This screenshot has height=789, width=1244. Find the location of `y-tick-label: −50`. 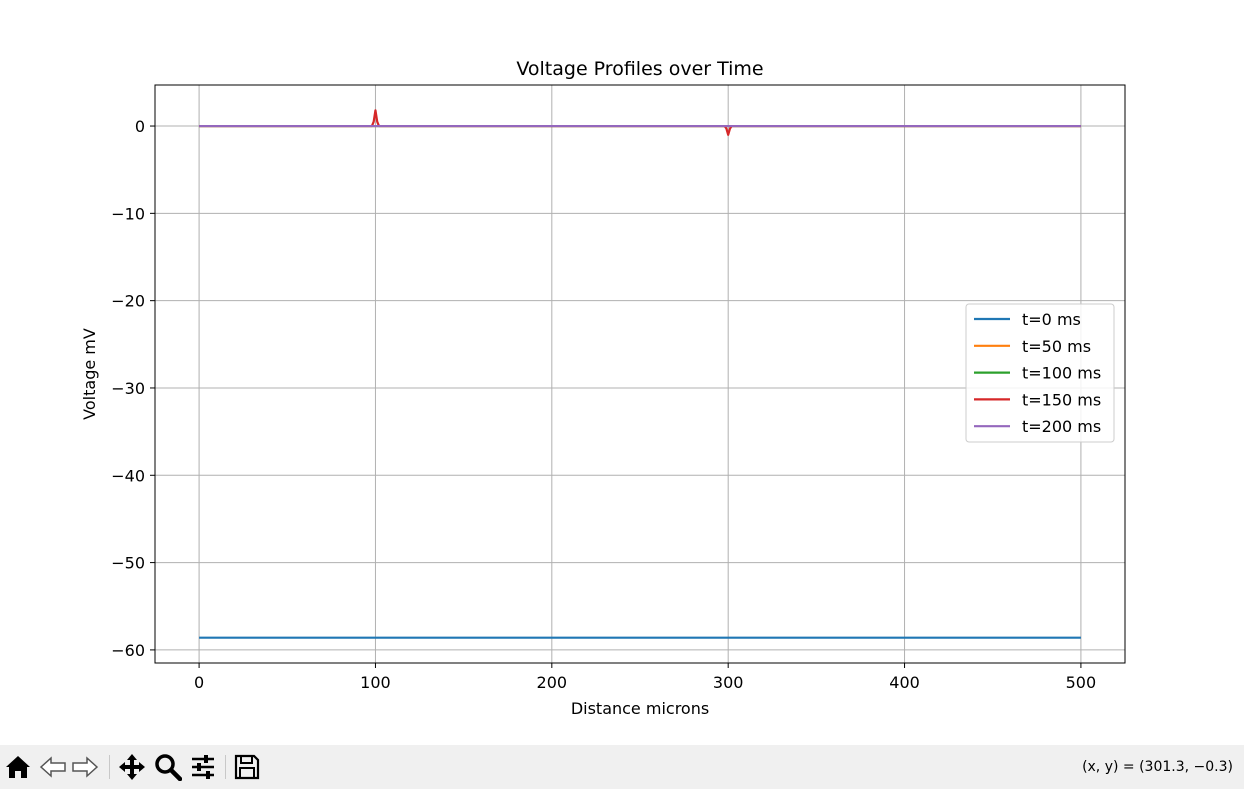

y-tick-label: −50 is located at coordinates (128, 563).